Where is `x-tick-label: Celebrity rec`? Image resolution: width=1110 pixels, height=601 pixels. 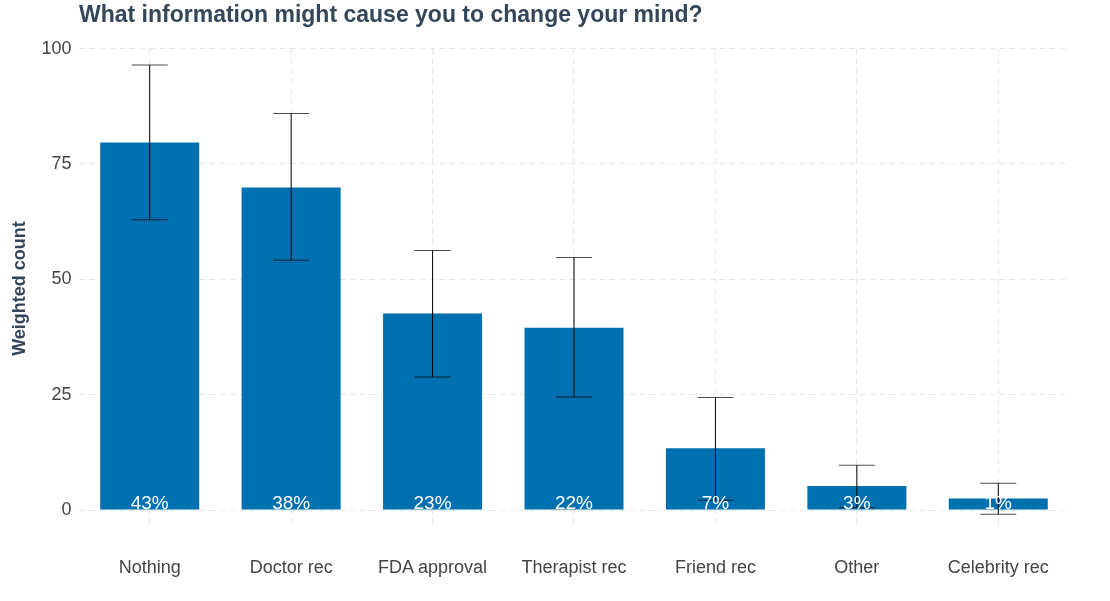
x-tick-label: Celebrity rec is located at coordinates (998, 566).